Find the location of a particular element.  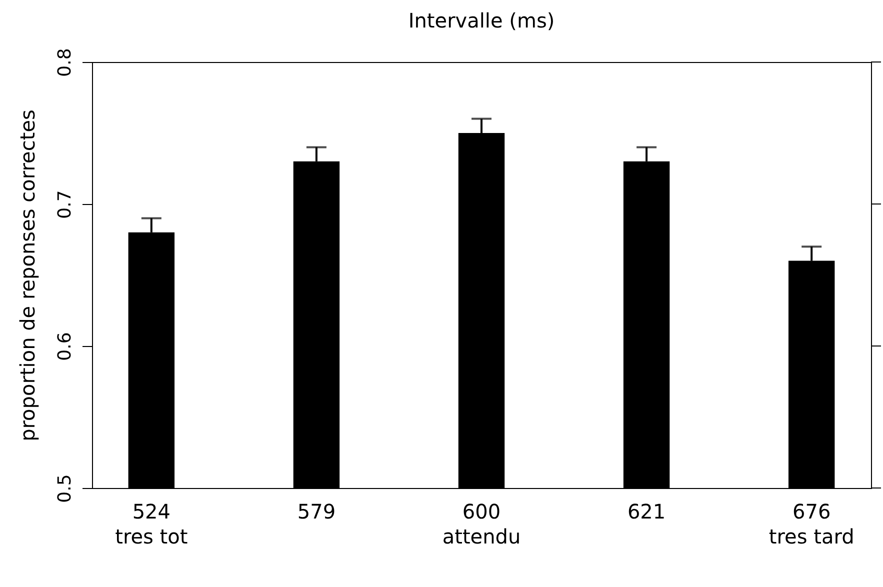

x-tick-label: 676 tres tard is located at coordinates (811, 524).